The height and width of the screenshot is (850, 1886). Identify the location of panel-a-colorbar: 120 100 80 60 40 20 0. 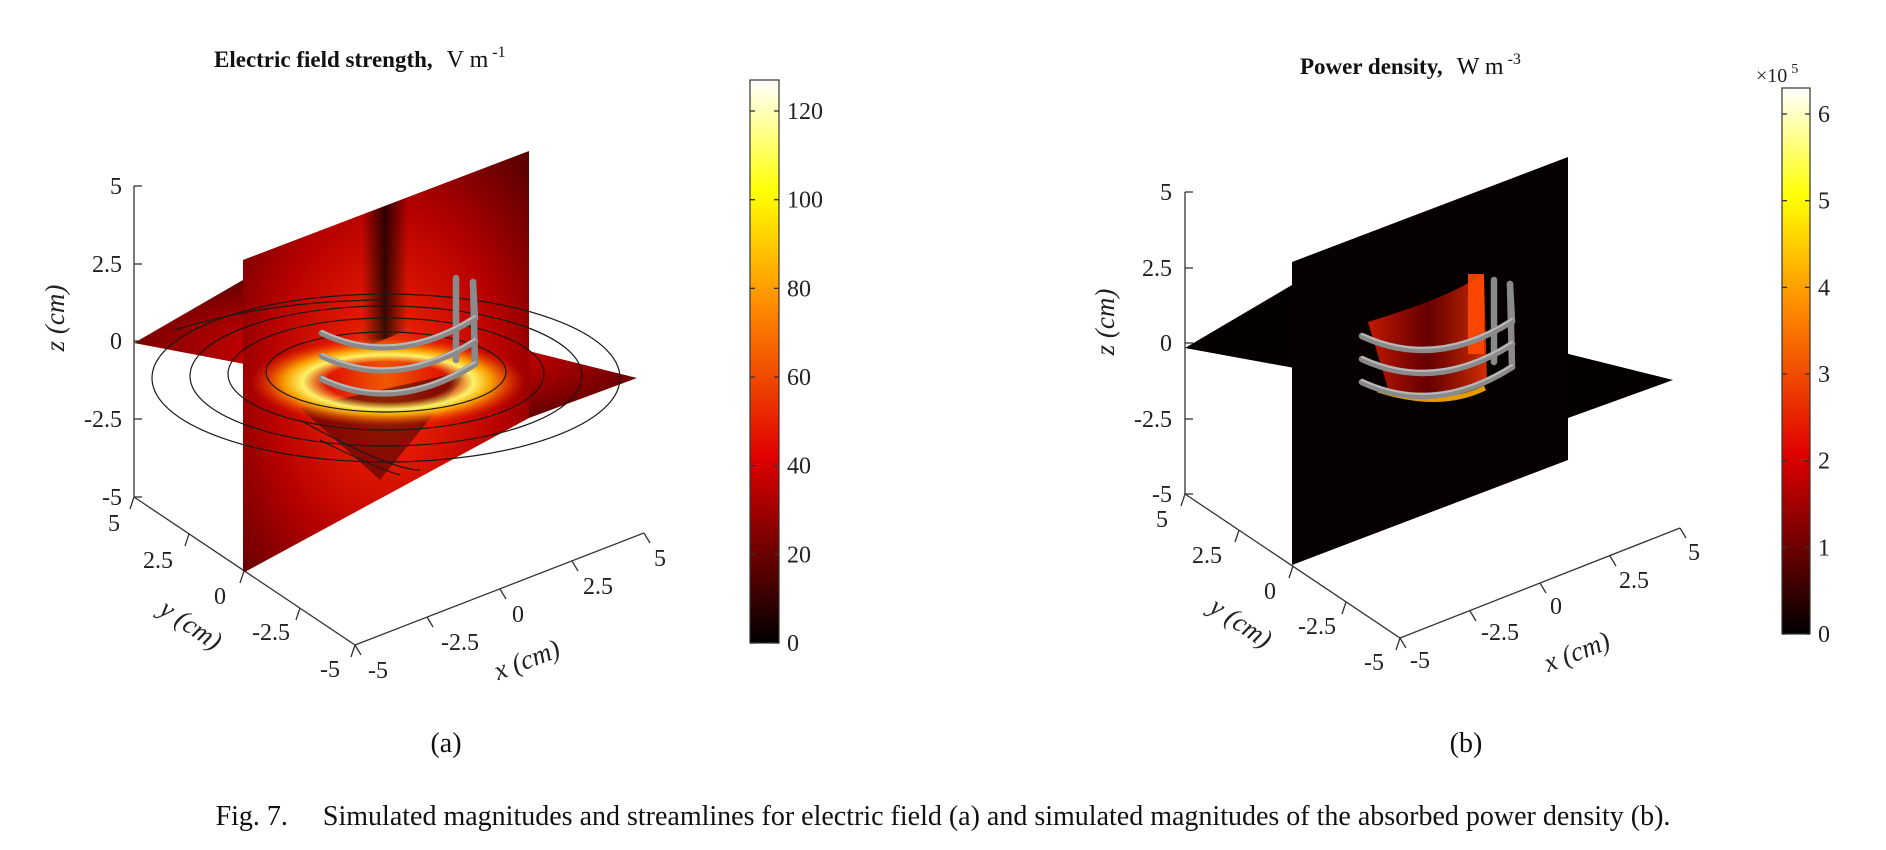
(786, 368).